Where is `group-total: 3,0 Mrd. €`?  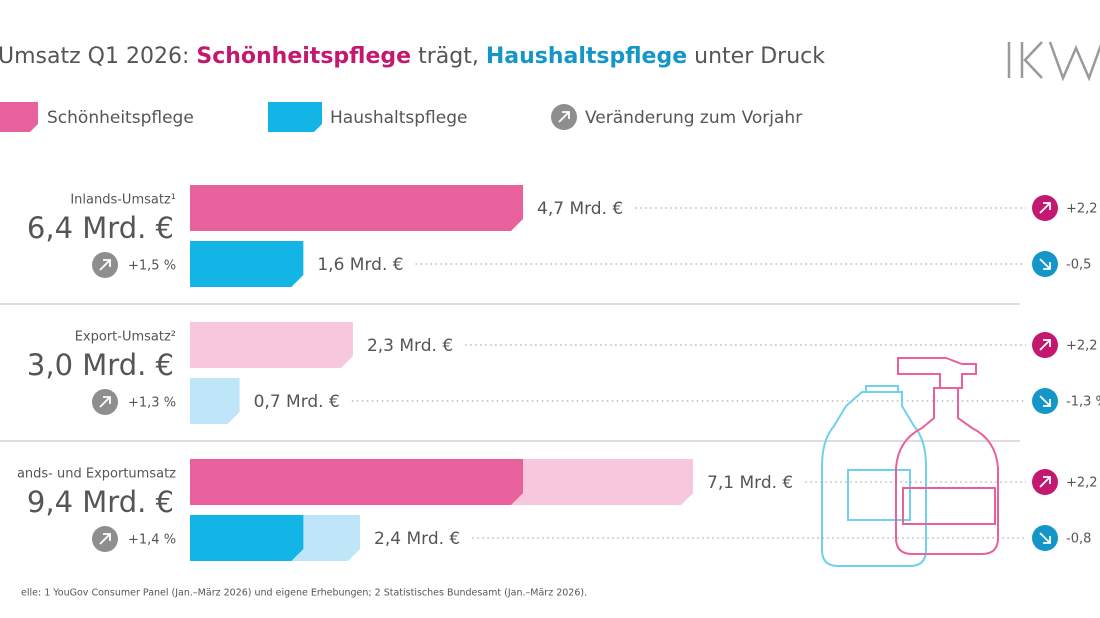
group-total: 3,0 Mrd. € is located at coordinates (100, 365).